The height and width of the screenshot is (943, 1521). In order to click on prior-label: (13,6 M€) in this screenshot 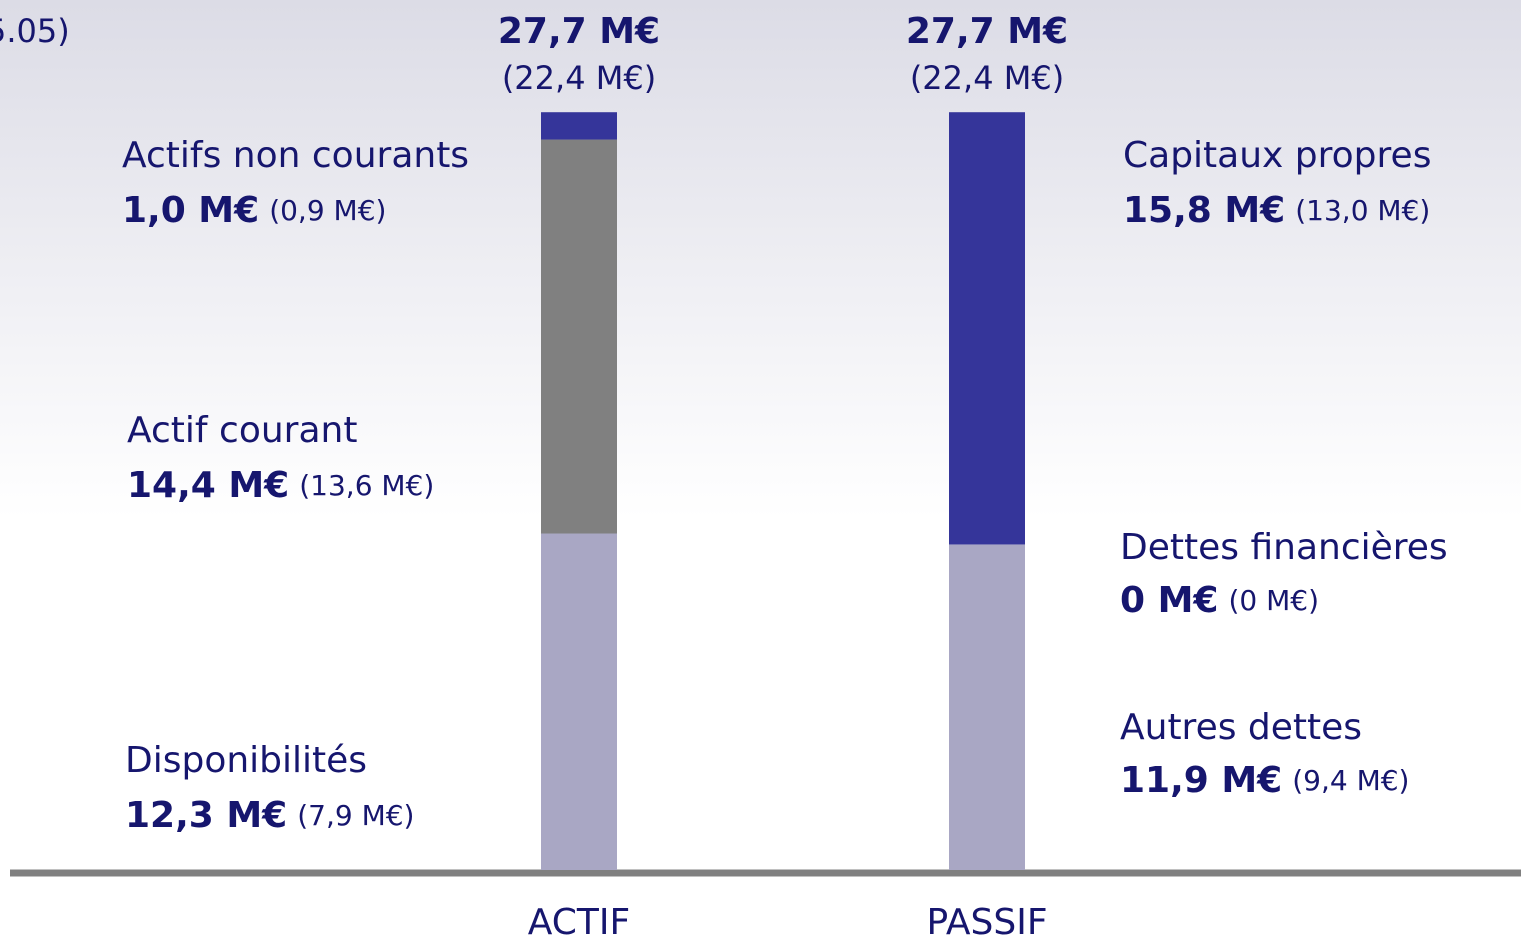, I will do `click(366, 485)`.